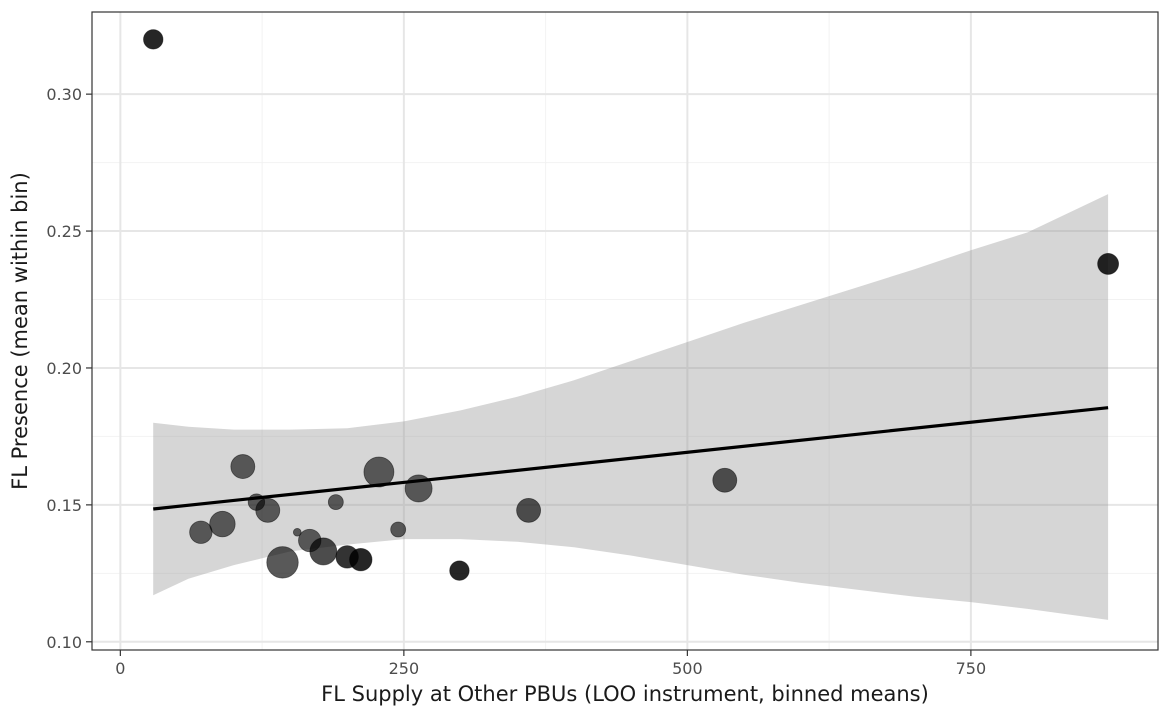 The width and height of the screenshot is (1170, 720). Describe the element at coordinates (687, 668) in the screenshot. I see `x-tick-label: 500` at that location.